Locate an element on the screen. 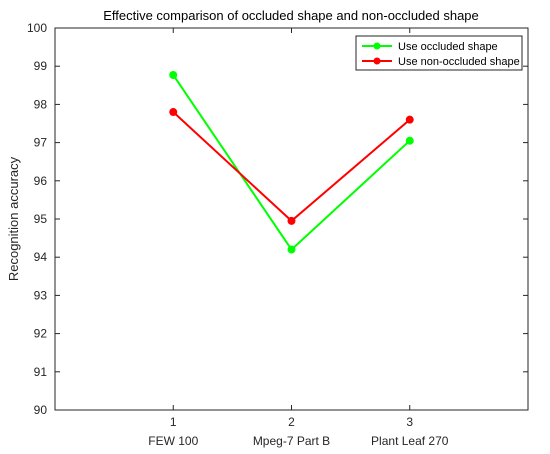 The height and width of the screenshot is (454, 550). y-tick-label: 95 is located at coordinates (41, 219).